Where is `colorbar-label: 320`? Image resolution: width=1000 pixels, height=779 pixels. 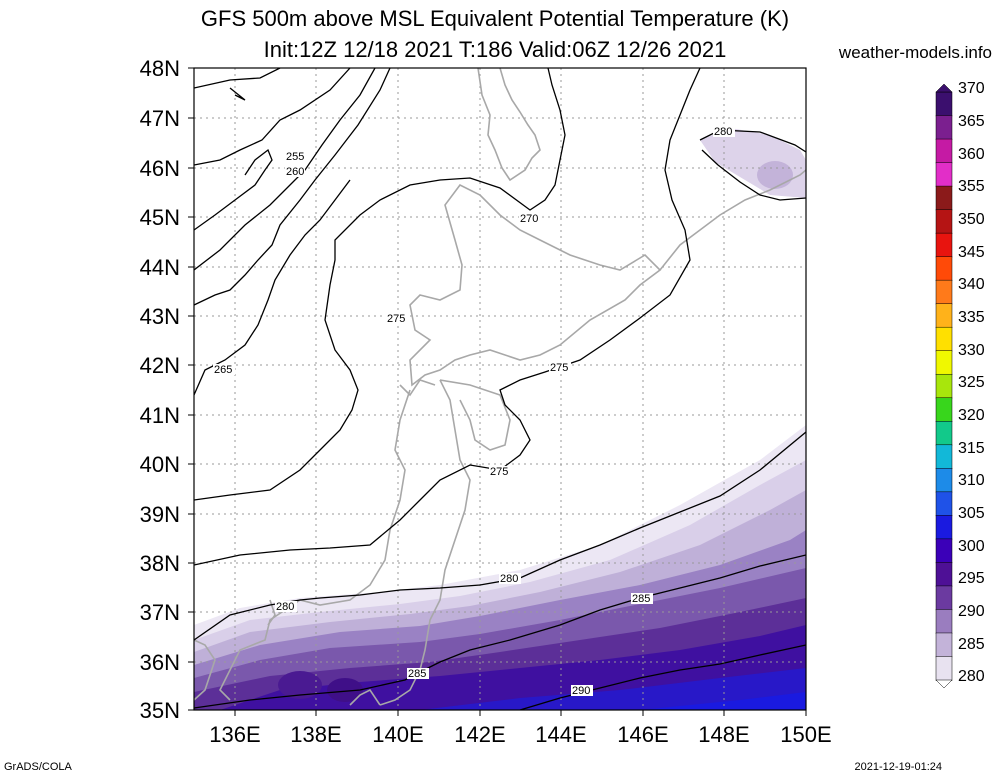
colorbar-label: 320 is located at coordinates (971, 415).